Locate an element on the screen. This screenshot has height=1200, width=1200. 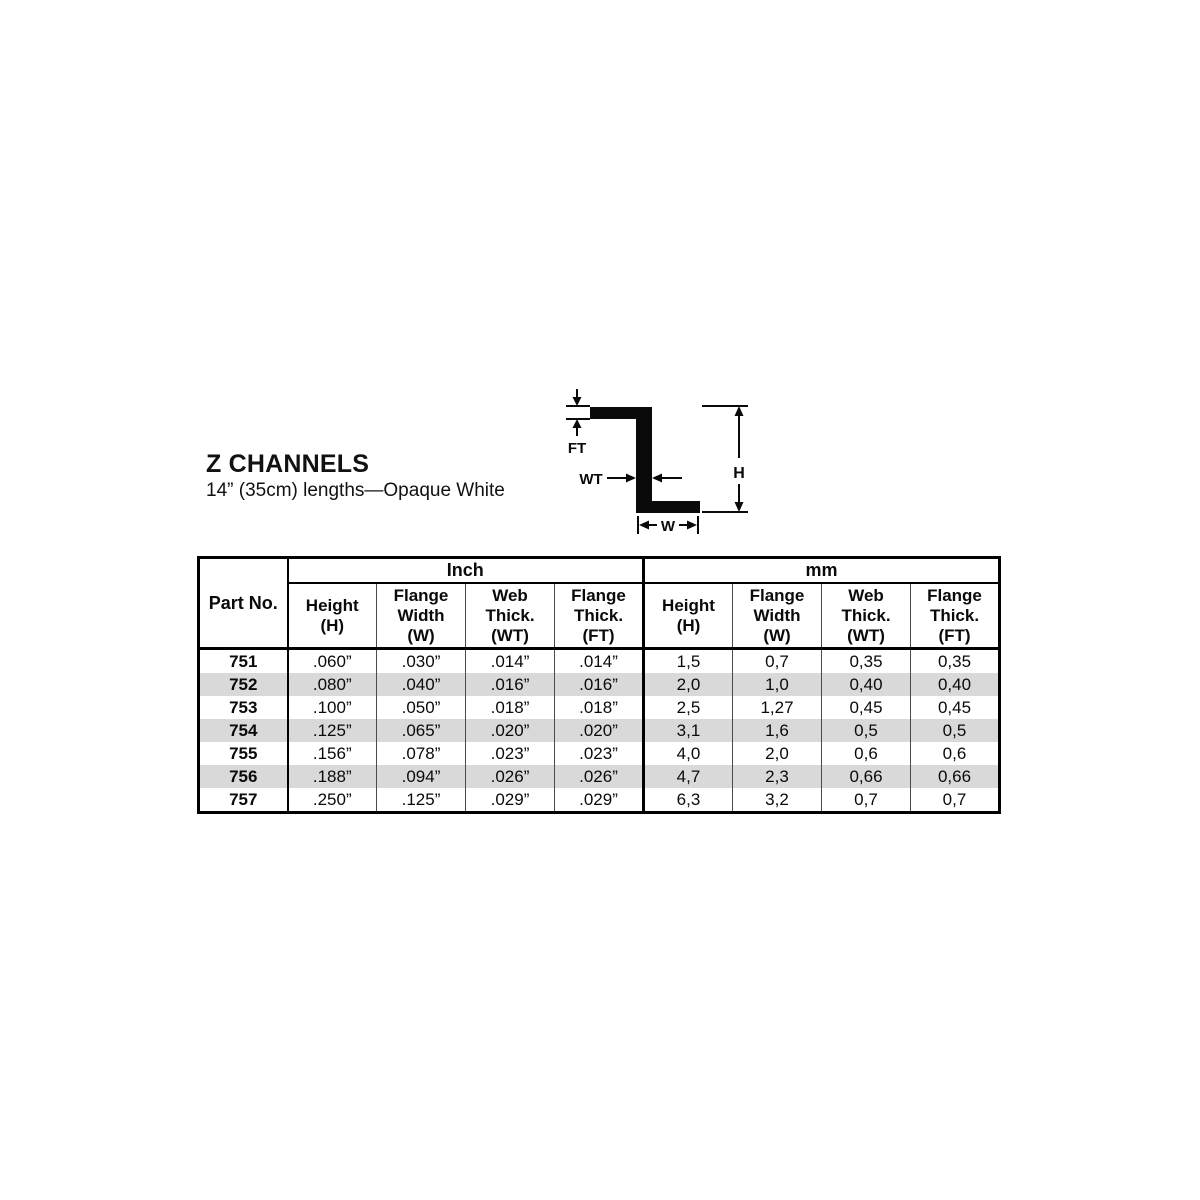
ft-dimension: FT is located at coordinates (578, 423).